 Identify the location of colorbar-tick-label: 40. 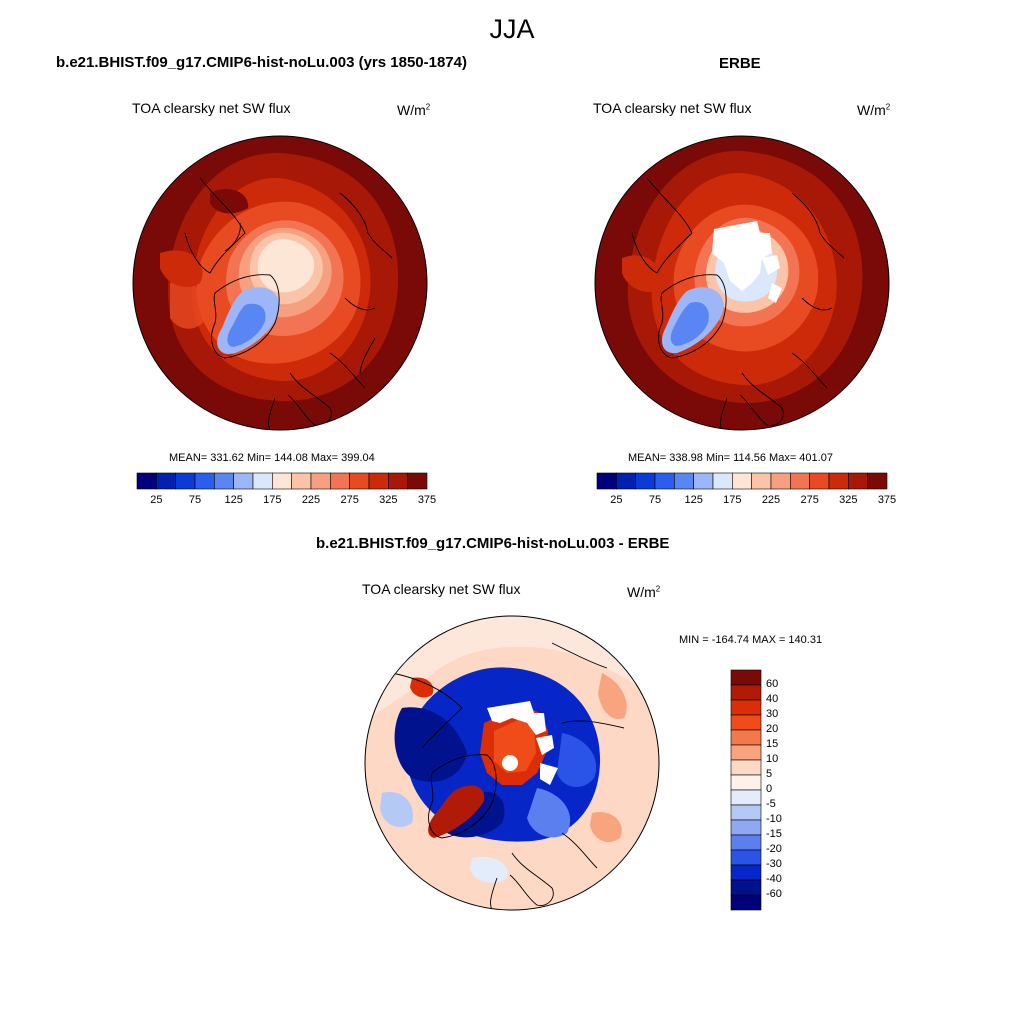
(772, 699).